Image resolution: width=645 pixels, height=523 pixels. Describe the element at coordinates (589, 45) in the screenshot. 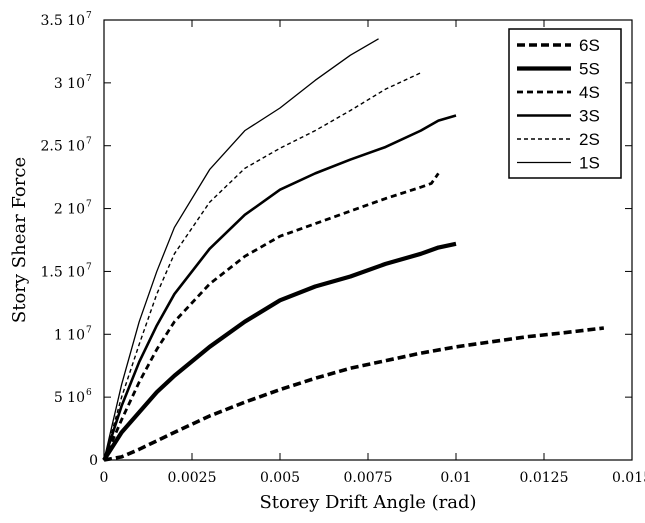

I see `legend-label-6s: 6S` at that location.